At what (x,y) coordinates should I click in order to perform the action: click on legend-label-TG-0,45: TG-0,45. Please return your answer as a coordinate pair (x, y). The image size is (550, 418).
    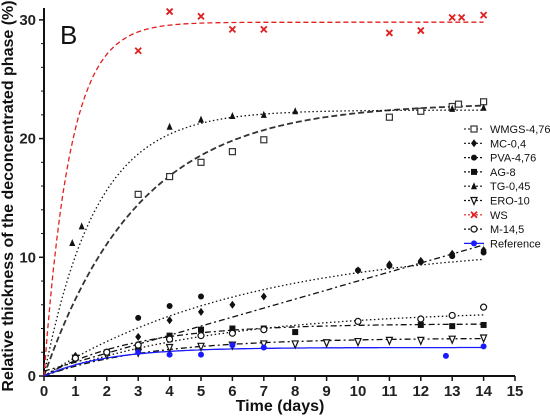
    Looking at the image, I should click on (510, 187).